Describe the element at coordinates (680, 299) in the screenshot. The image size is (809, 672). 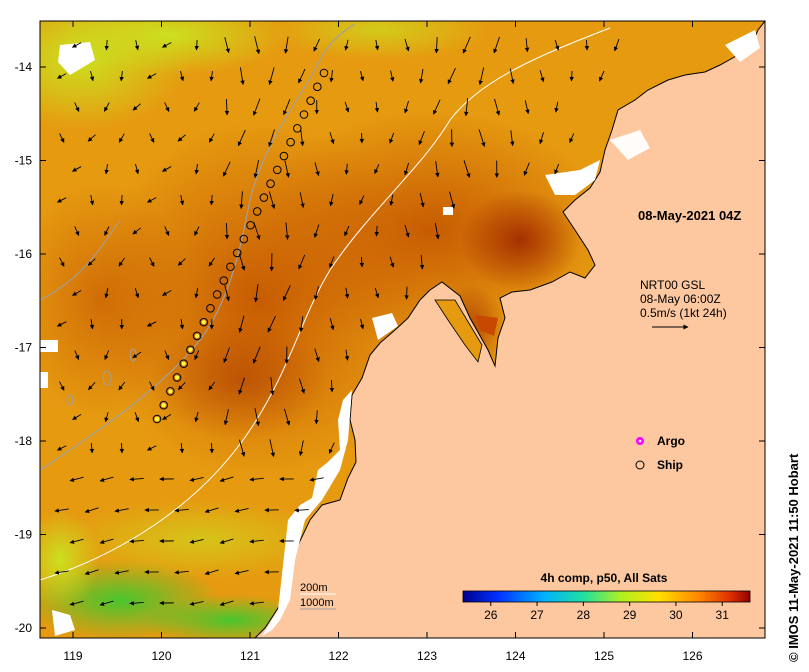
I see `current-time-label: 08-May 06:00Z` at that location.